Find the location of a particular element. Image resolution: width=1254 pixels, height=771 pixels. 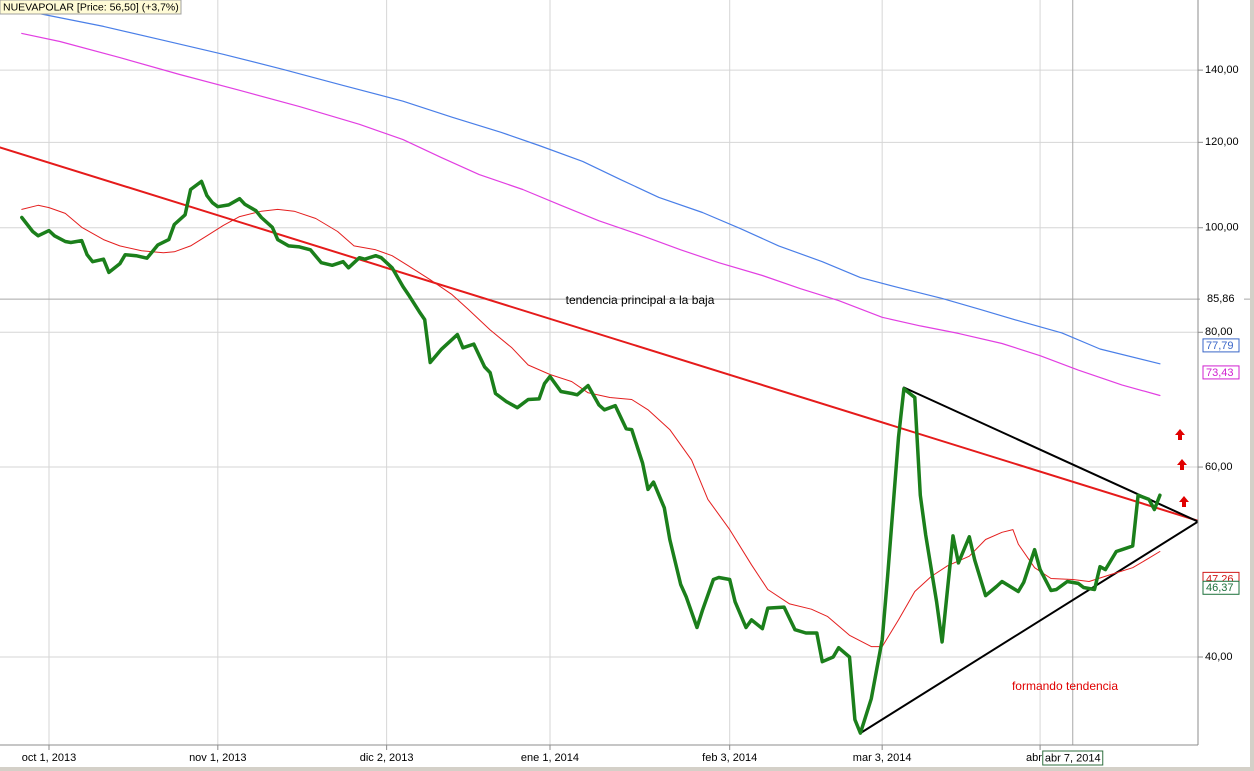

y-tick-label: 120,00 is located at coordinates (1222, 142).